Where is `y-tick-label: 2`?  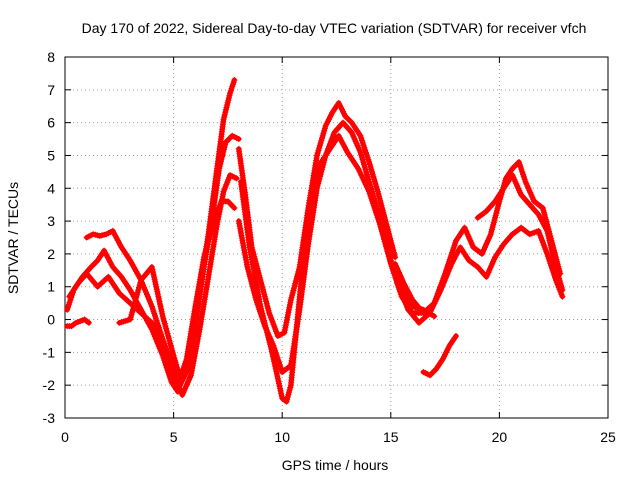 y-tick-label: 2 is located at coordinates (51, 254).